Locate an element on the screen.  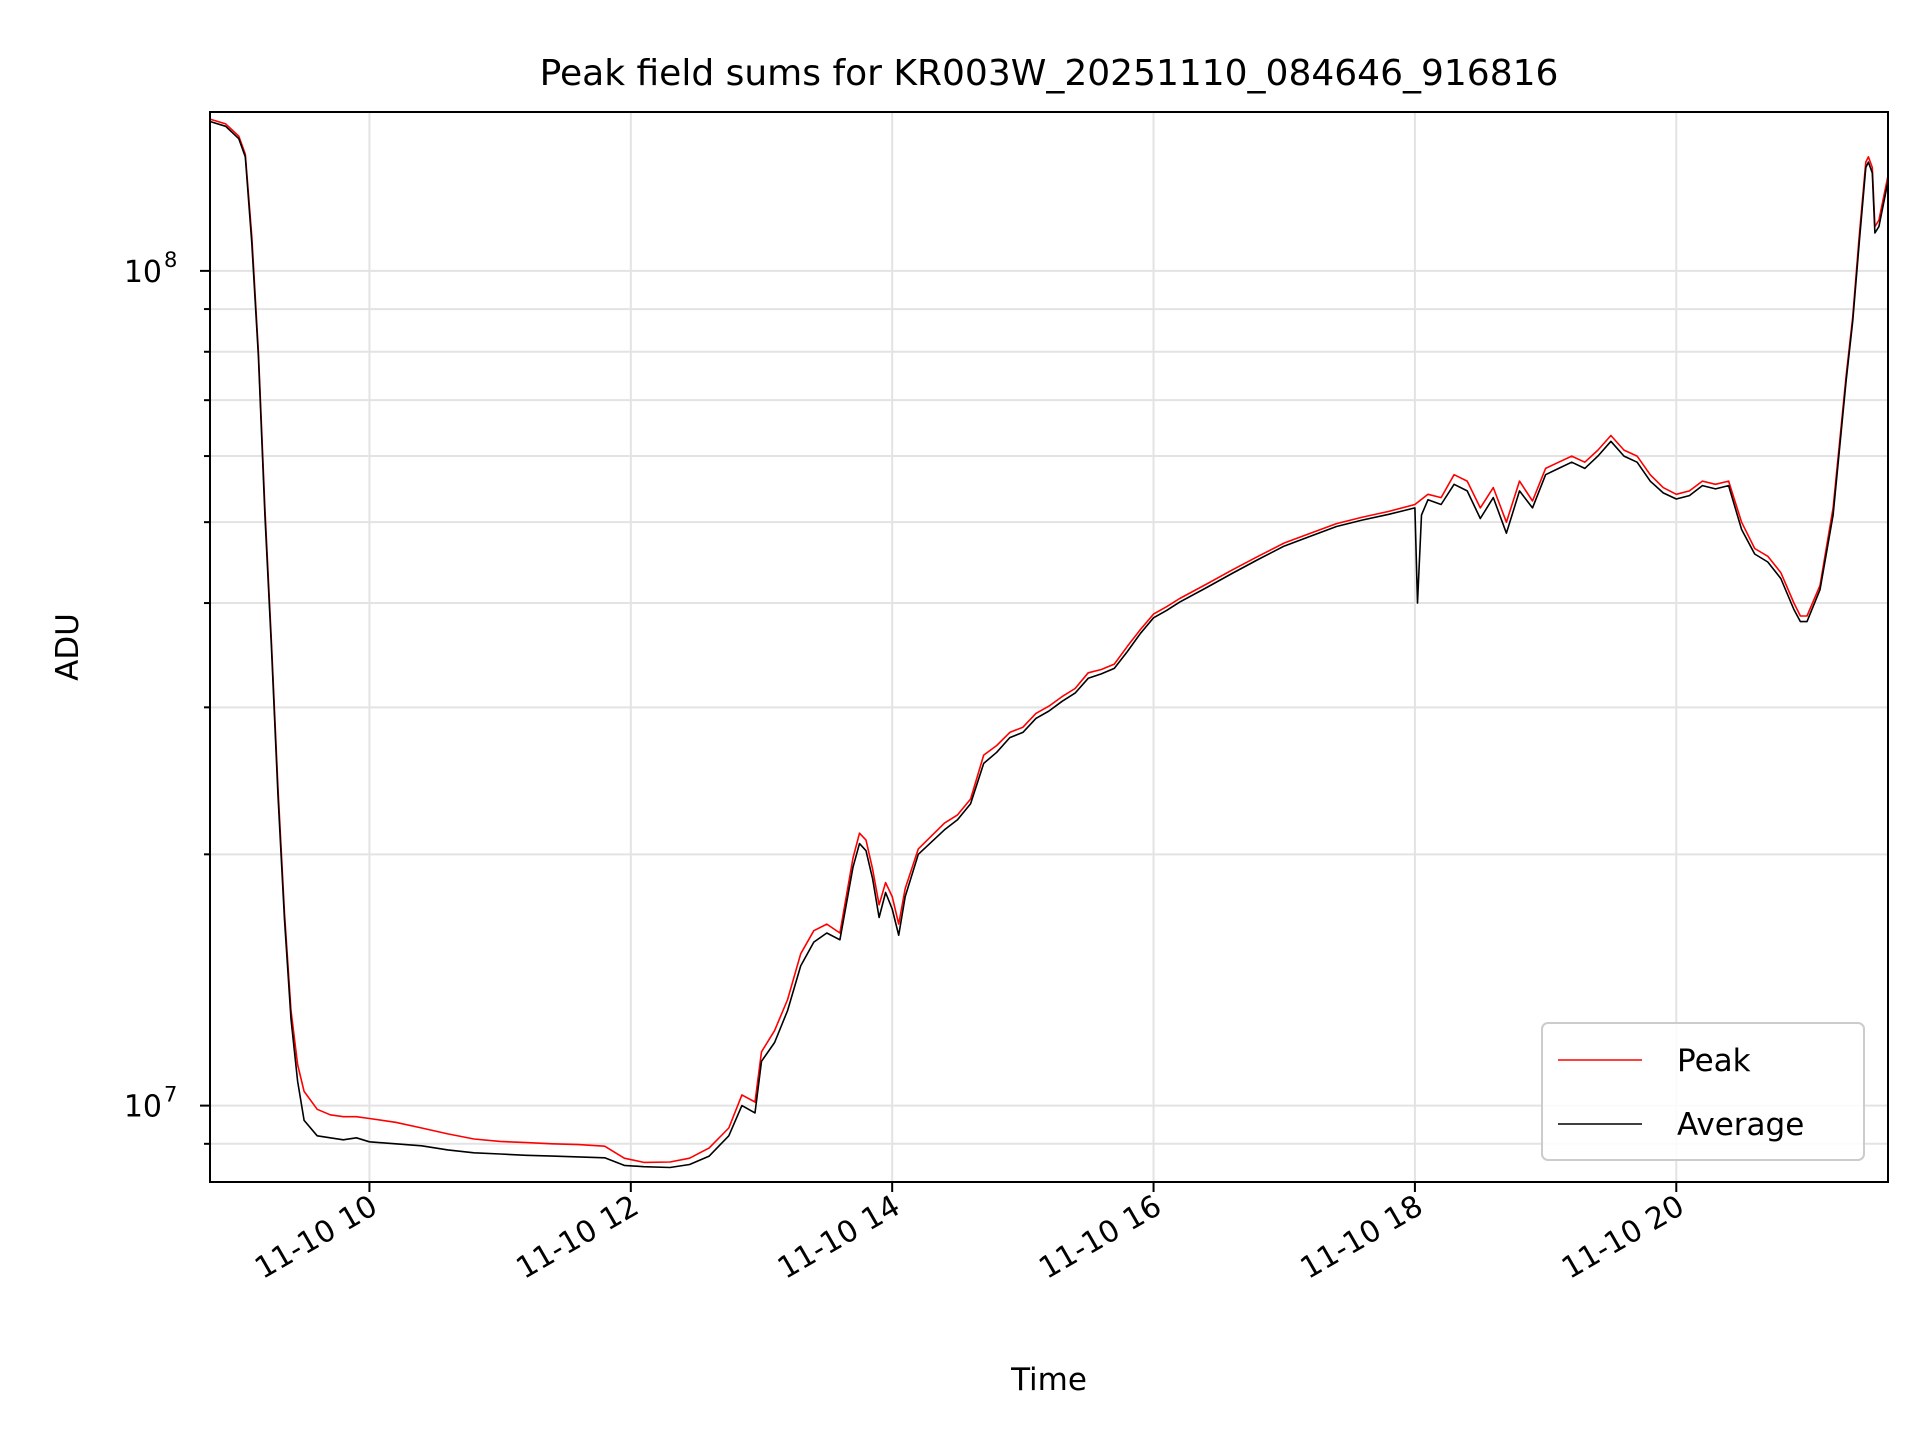
x-tick-label: 11-10 14 is located at coordinates (839, 1238).